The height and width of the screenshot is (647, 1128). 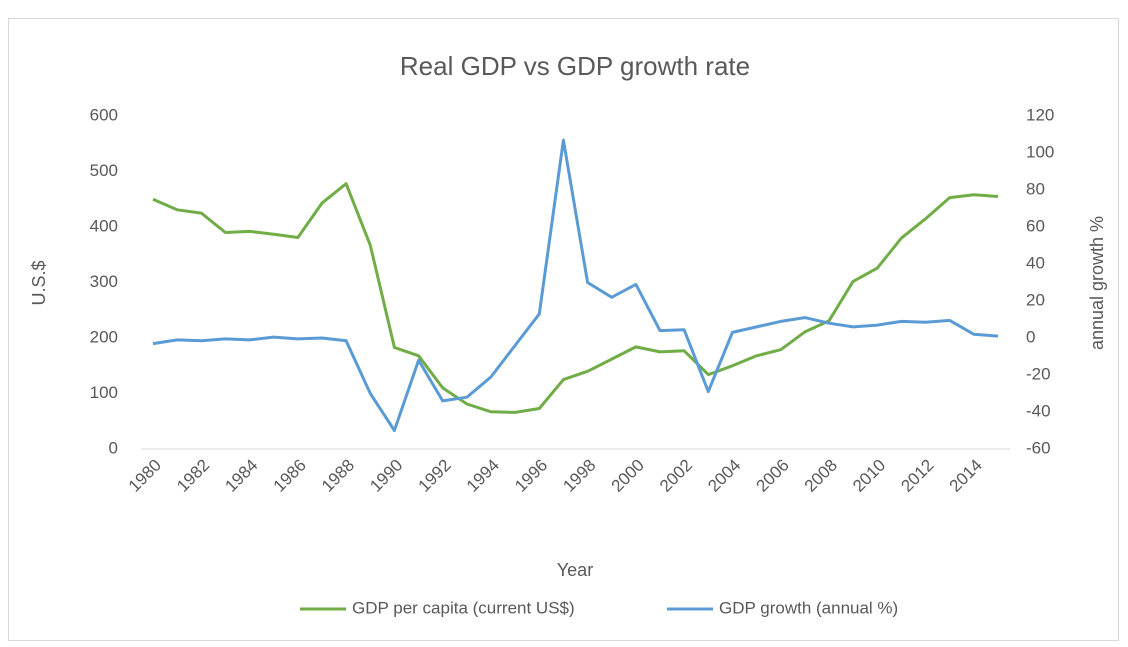 What do you see at coordinates (1035, 188) in the screenshot?
I see `y2-tick-label: 80` at bounding box center [1035, 188].